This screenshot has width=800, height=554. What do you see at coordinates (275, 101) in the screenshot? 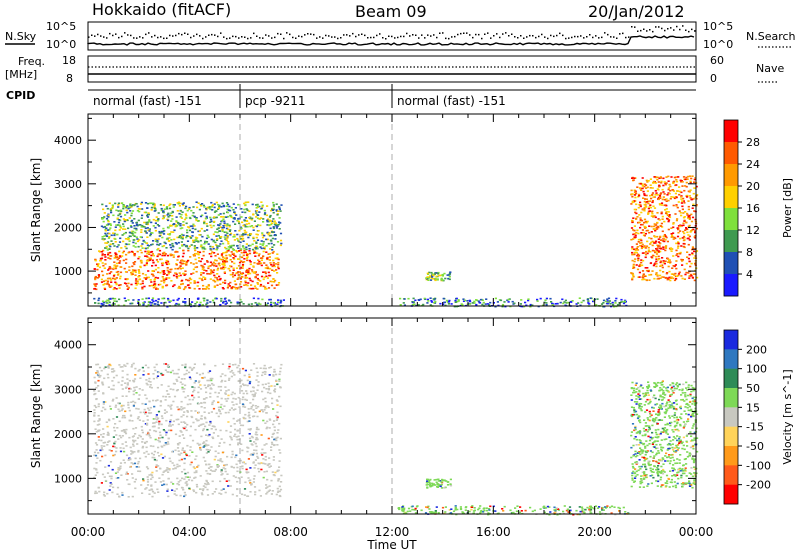
I see `cpid-segment-label: pcp -9211` at bounding box center [275, 101].